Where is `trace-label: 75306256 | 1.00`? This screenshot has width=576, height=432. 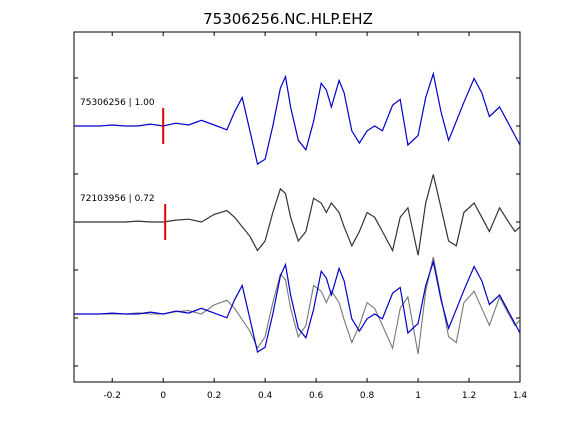
trace-label: 75306256 | 1.00 is located at coordinates (117, 103).